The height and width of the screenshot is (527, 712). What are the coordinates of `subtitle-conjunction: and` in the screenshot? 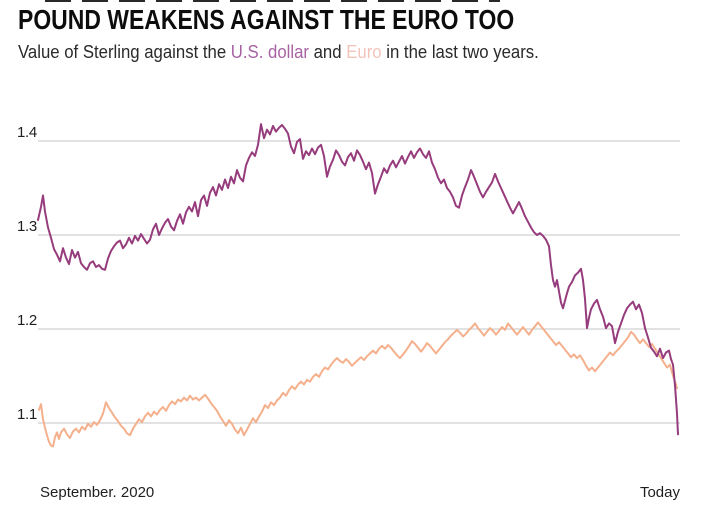 It's located at (327, 52).